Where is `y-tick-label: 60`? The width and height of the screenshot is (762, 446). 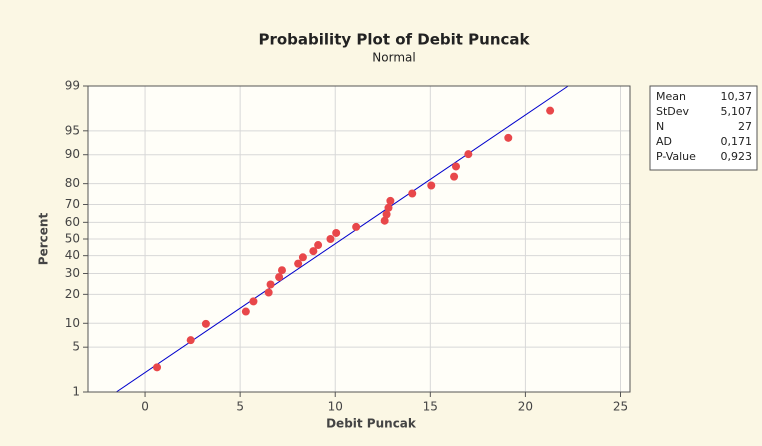 y-tick-label: 60 is located at coordinates (72, 222).